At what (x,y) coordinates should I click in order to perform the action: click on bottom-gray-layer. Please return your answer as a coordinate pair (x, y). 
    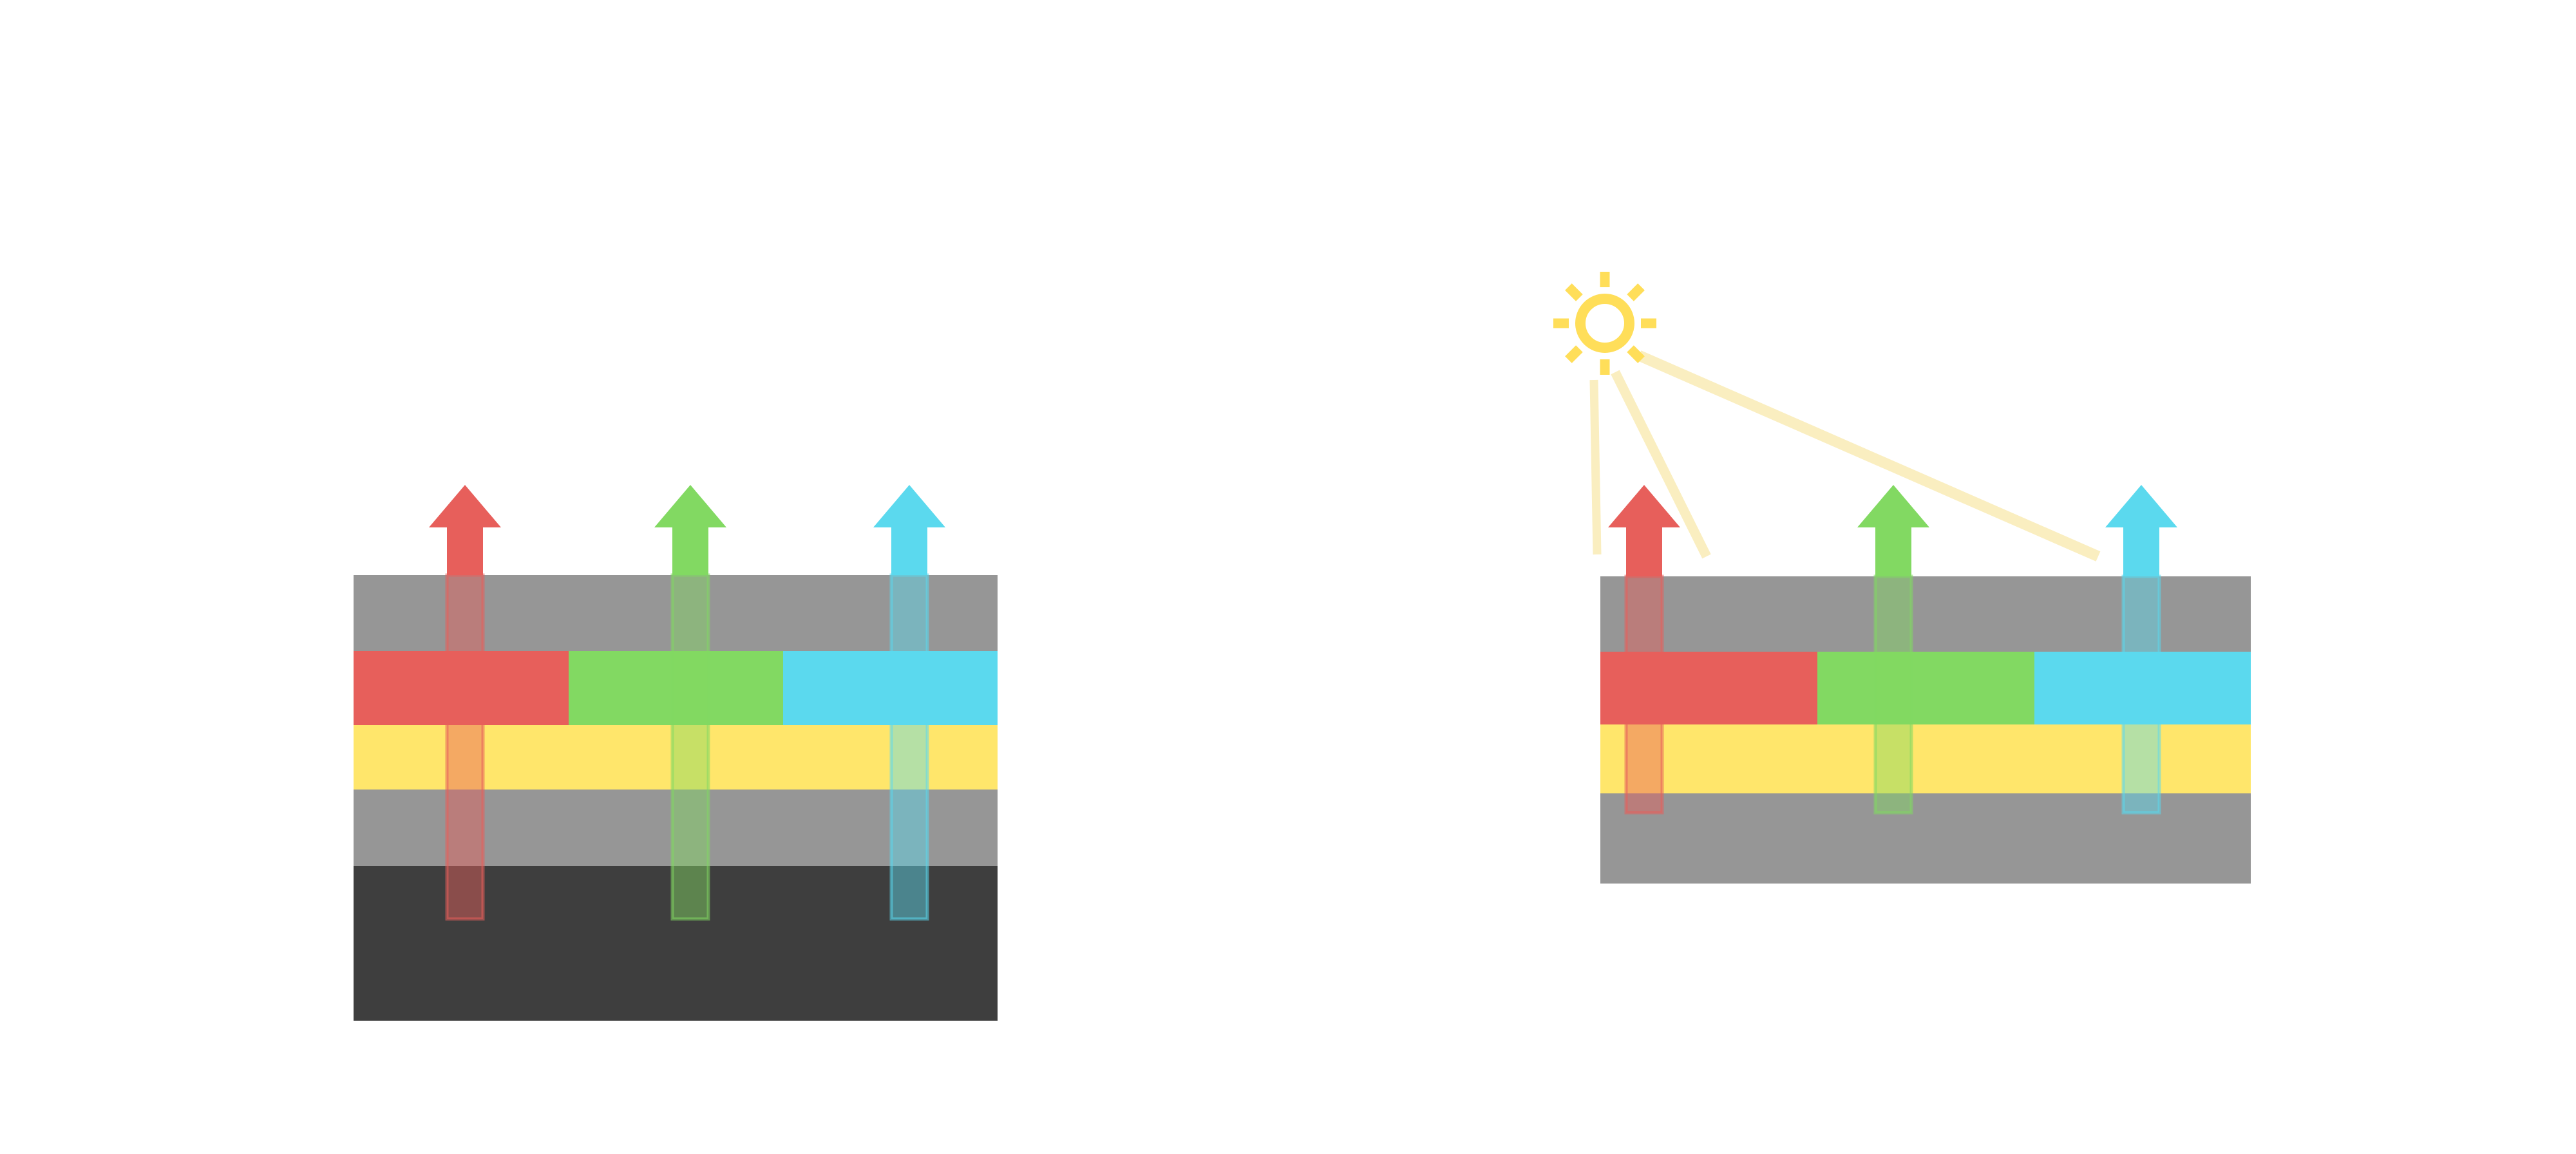
    Looking at the image, I should click on (1925, 838).